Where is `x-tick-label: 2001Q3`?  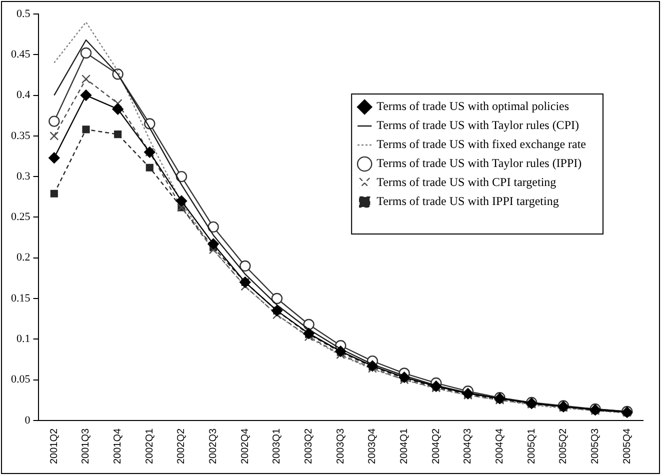
x-tick-label: 2001Q3 is located at coordinates (86, 446).